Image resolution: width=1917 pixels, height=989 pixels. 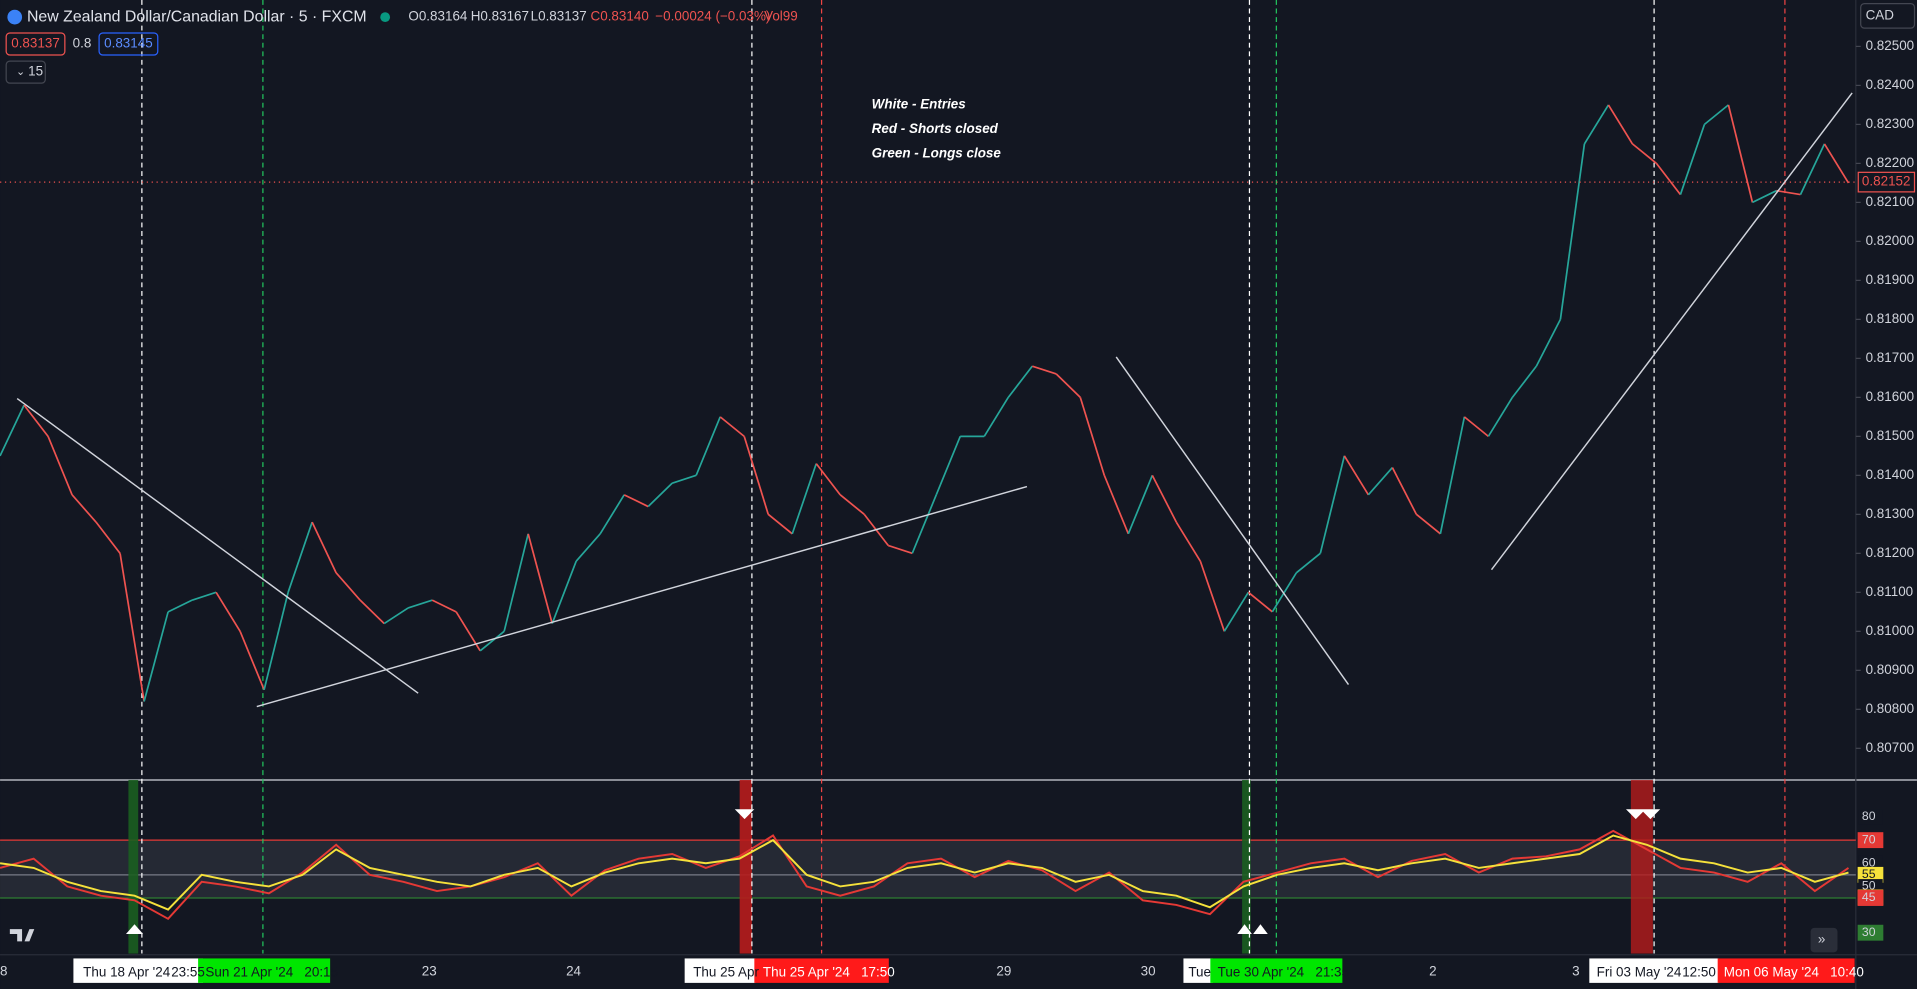 I want to click on bid-price: 0.83137, so click(x=35, y=43).